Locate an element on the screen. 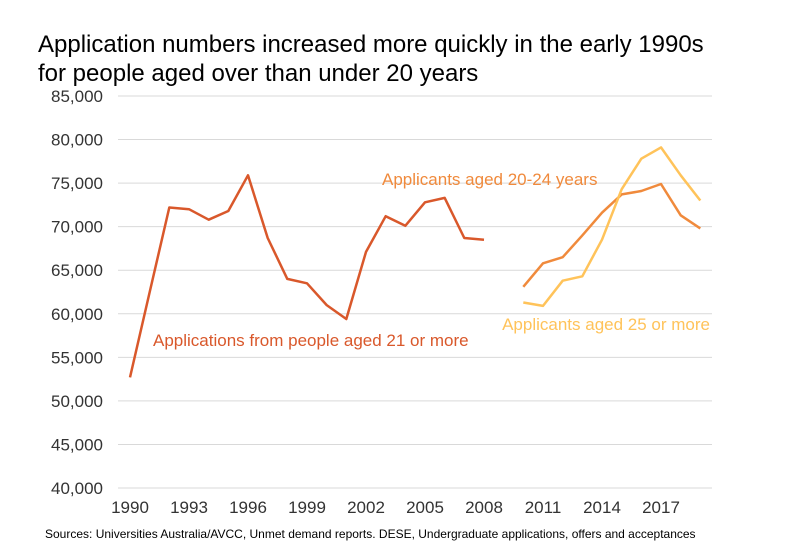 The image size is (809, 560). x-tick-label: 1996 is located at coordinates (248, 507).